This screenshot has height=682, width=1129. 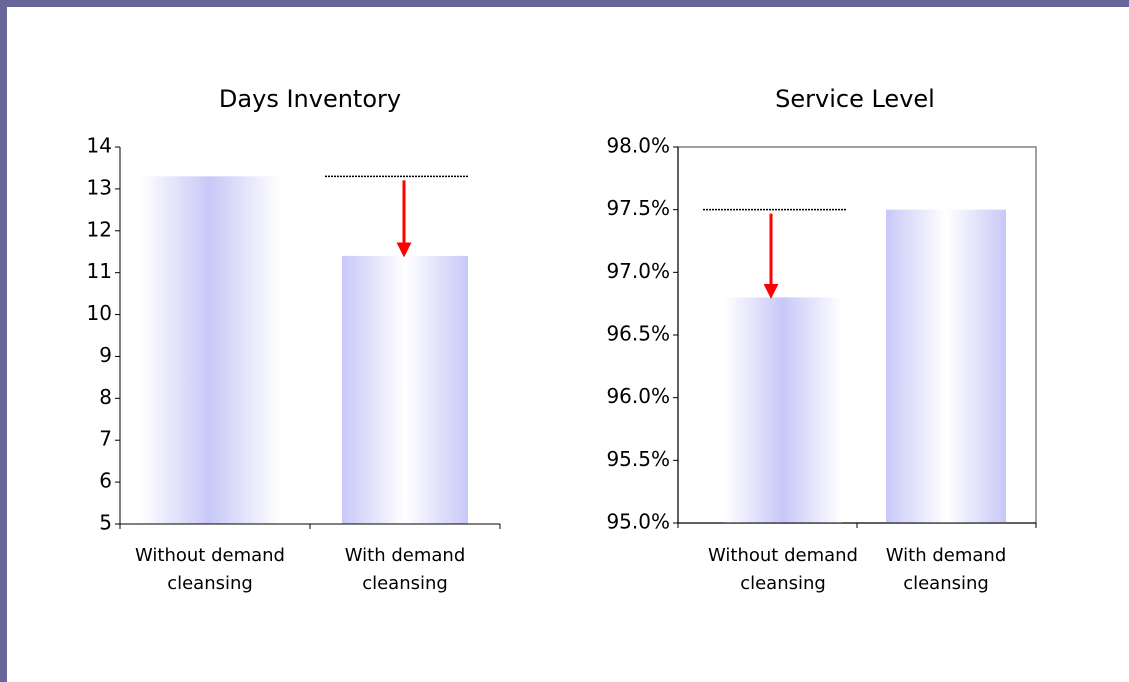 What do you see at coordinates (105, 439) in the screenshot?
I see `y-tick-label: 7` at bounding box center [105, 439].